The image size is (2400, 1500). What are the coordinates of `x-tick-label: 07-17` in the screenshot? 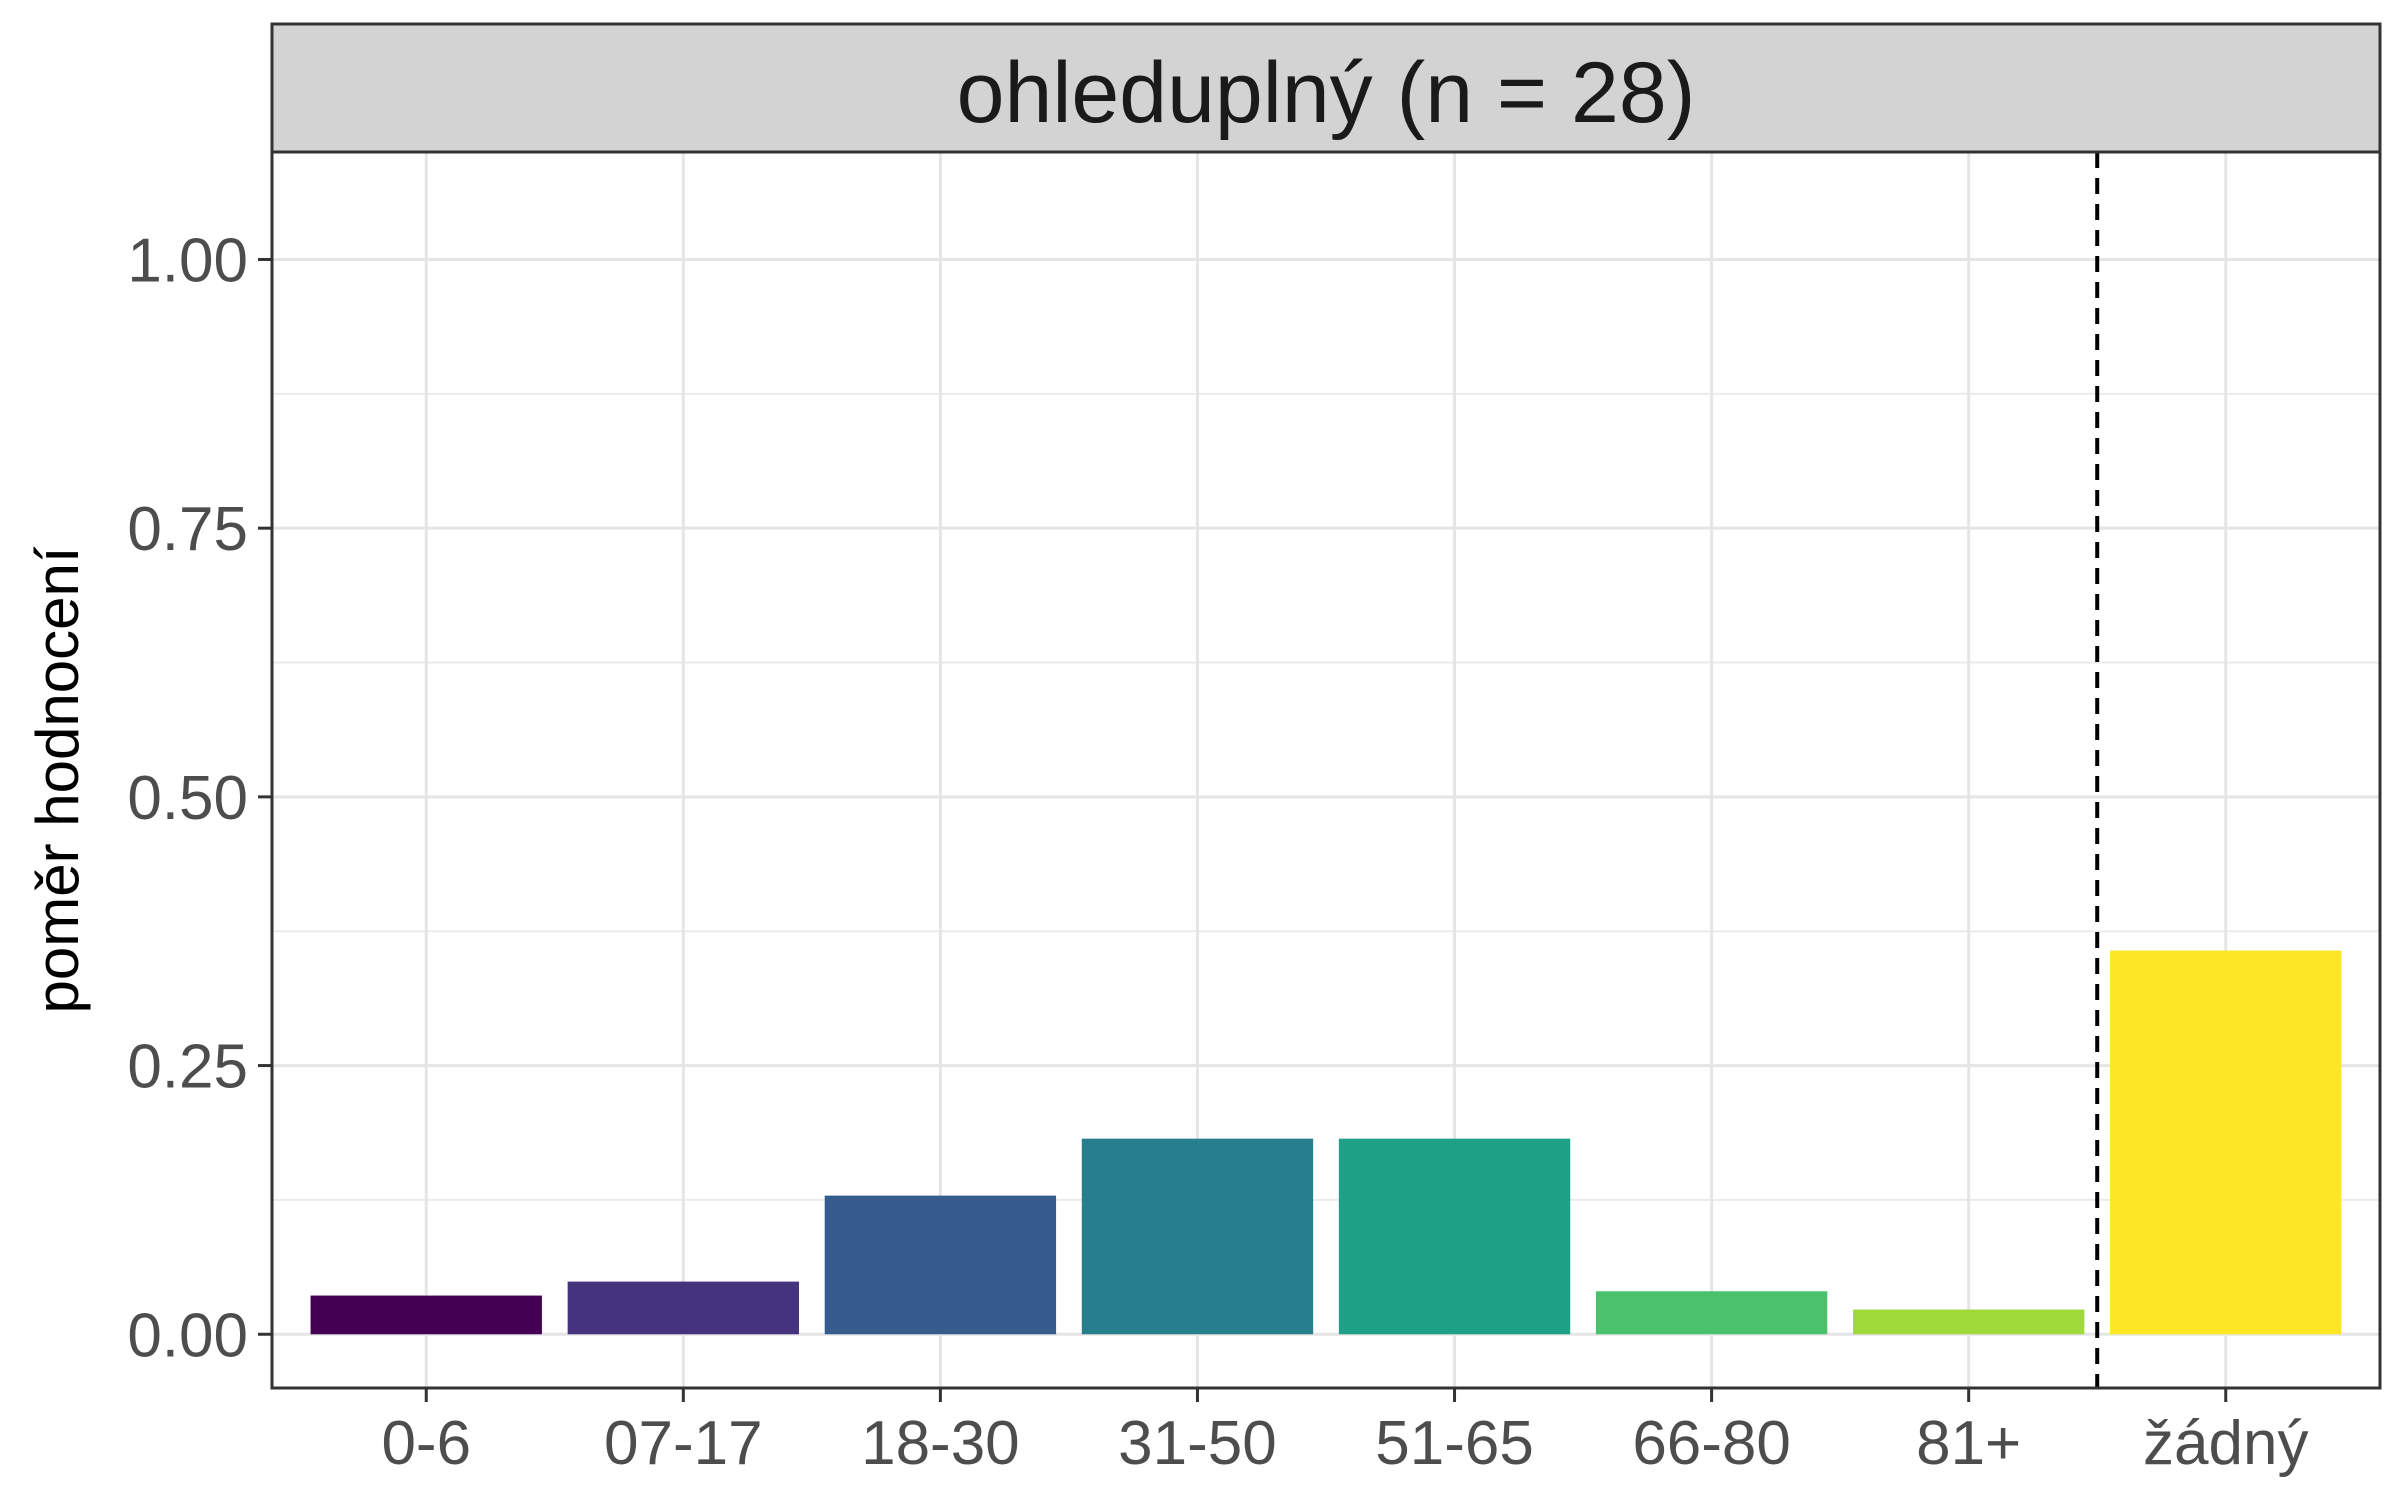 It's located at (683, 1443).